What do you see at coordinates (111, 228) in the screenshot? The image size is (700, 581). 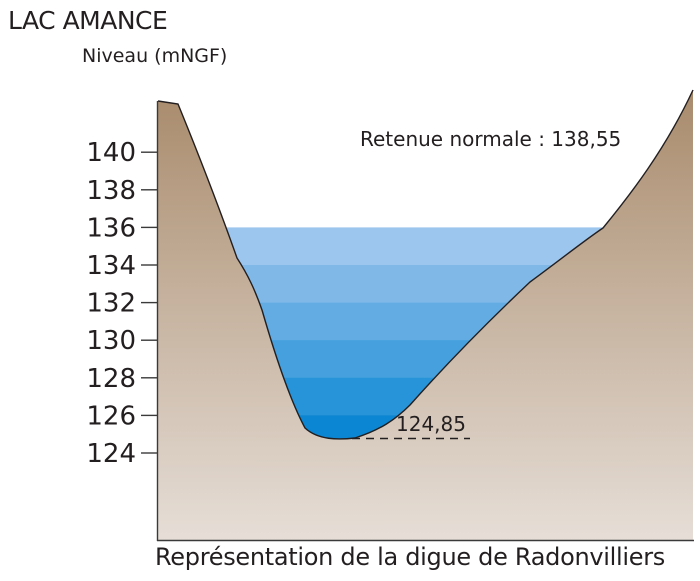 I see `y-tick-label: 136` at bounding box center [111, 228].